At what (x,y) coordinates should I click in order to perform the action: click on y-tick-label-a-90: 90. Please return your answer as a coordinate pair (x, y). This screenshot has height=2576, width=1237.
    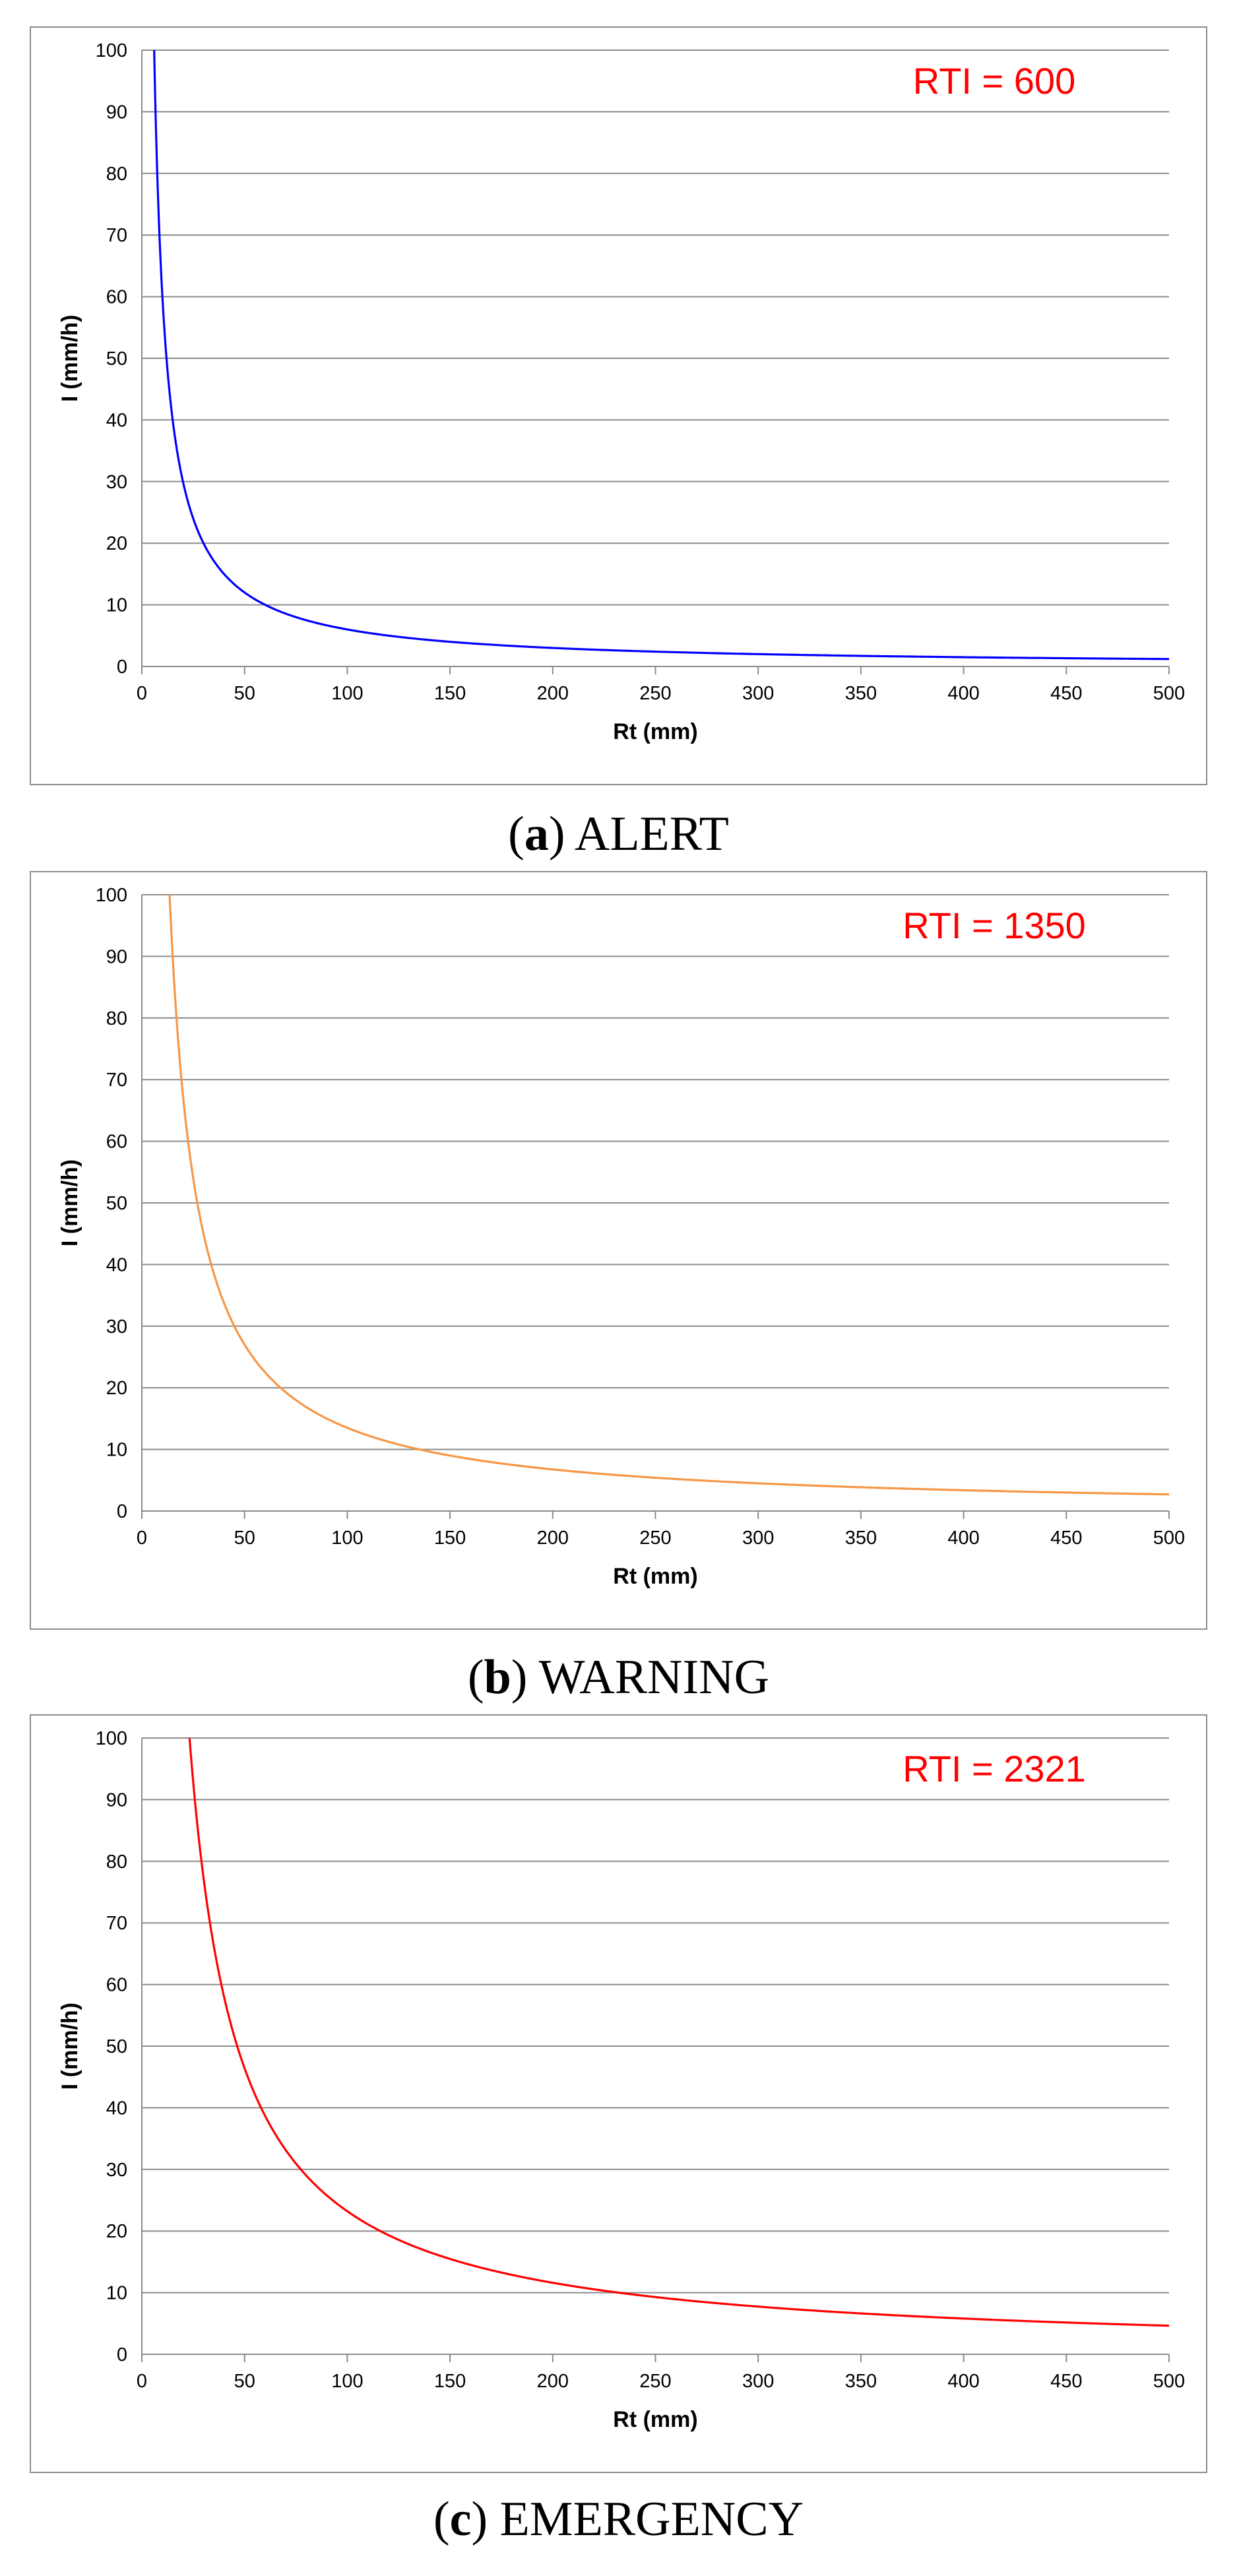
    Looking at the image, I should click on (116, 112).